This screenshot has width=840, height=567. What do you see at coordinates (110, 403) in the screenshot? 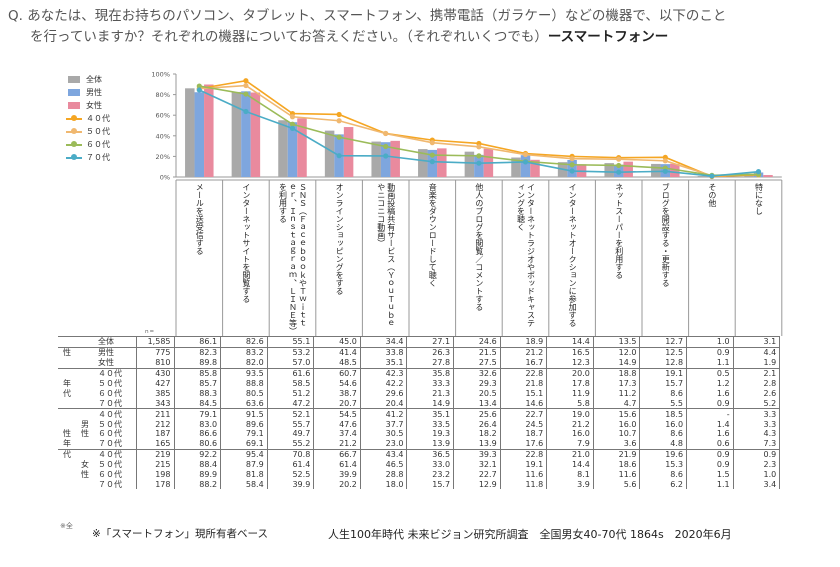
I see `row-label: ７０代` at bounding box center [110, 403].